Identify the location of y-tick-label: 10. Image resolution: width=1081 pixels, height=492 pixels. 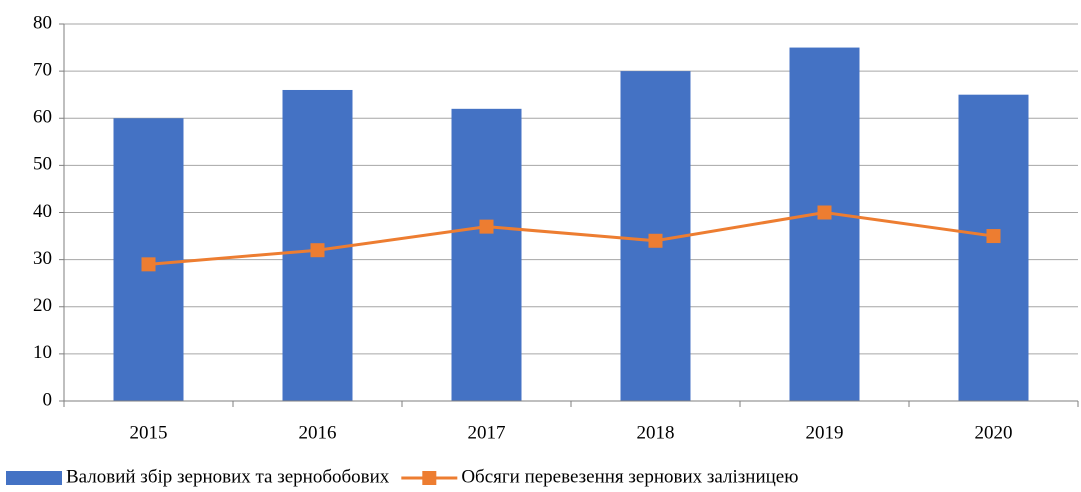
(42, 352).